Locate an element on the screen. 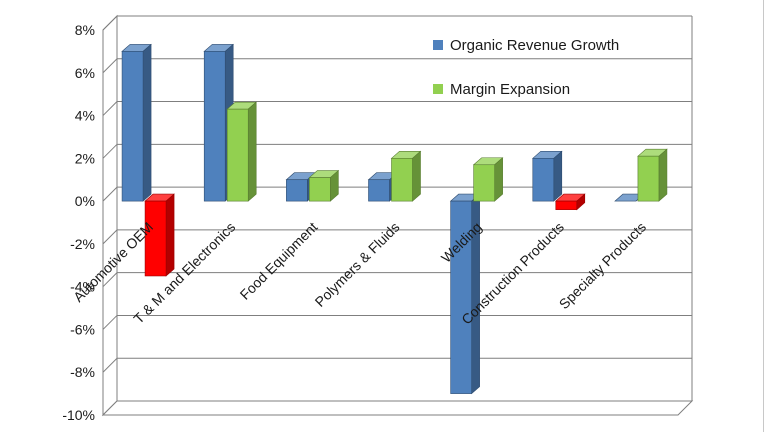  bar-margin-expansion-specialty-products is located at coordinates (652, 175).